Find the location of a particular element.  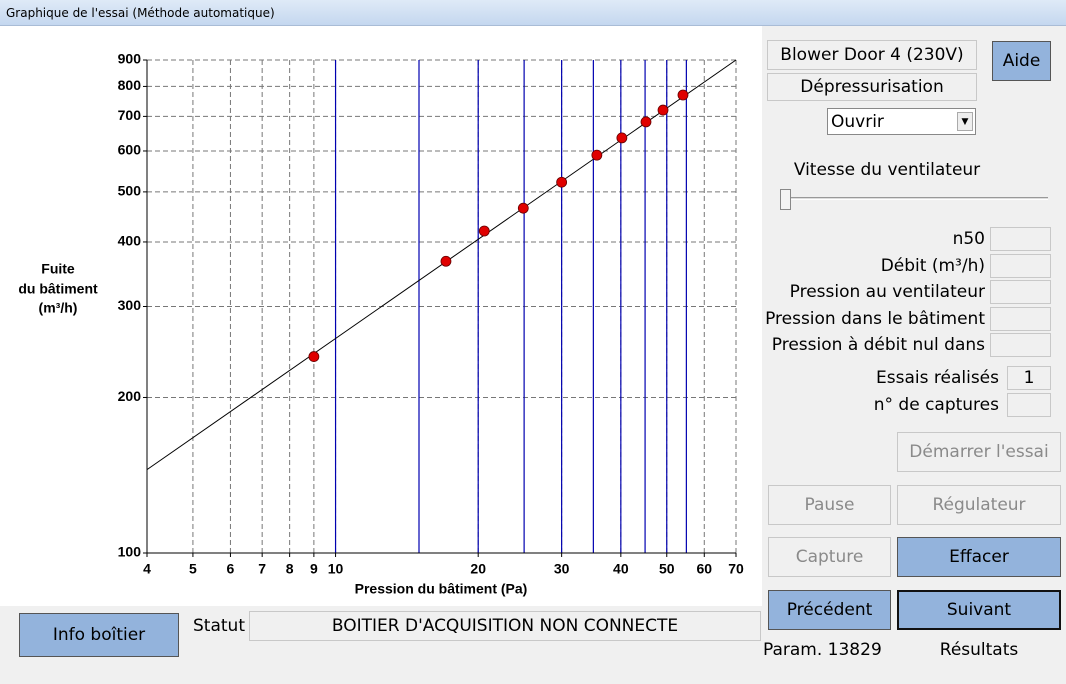

field-label: n50 is located at coordinates (968, 239).